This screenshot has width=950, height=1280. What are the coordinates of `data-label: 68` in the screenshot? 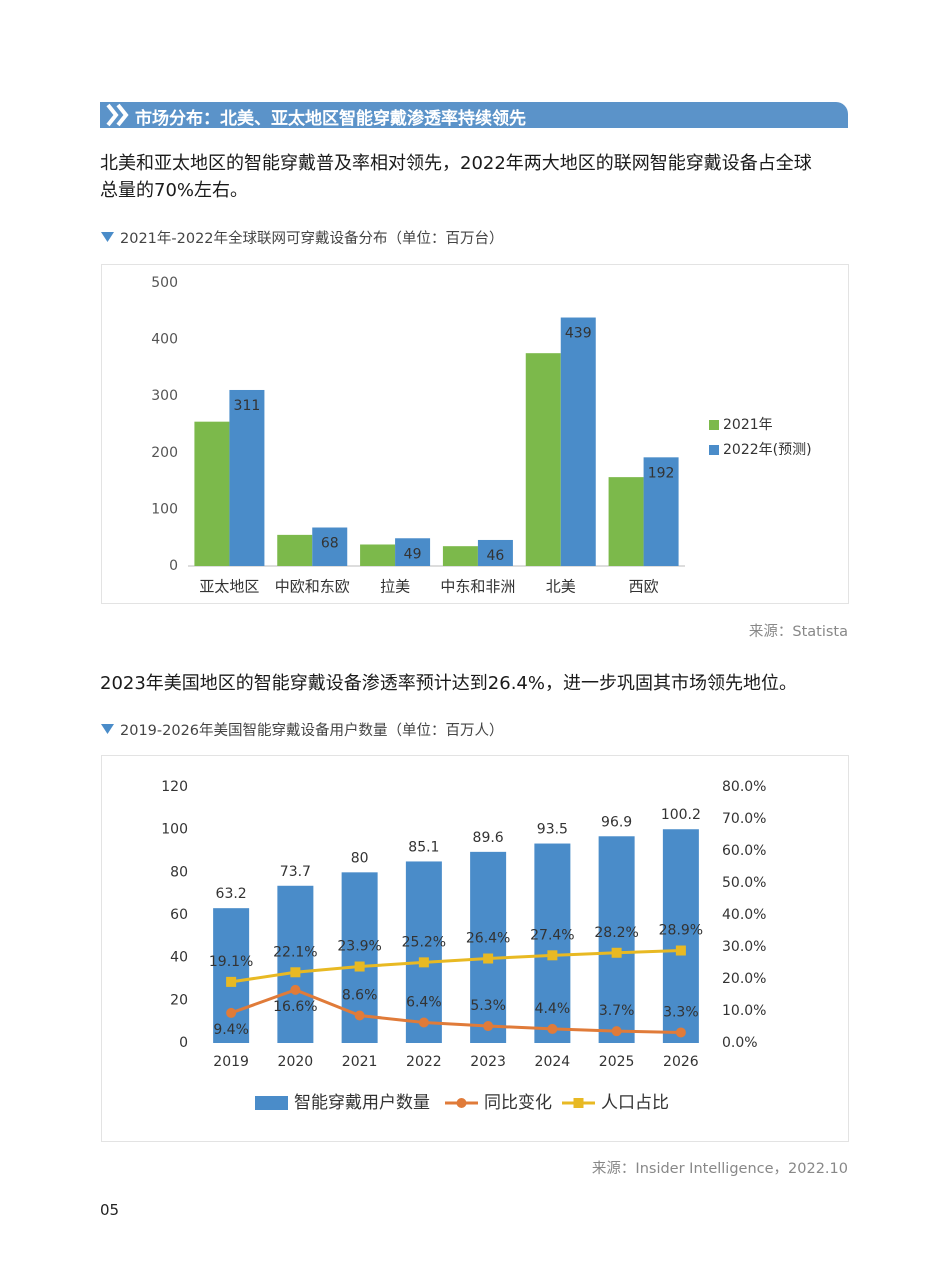 It's located at (330, 544).